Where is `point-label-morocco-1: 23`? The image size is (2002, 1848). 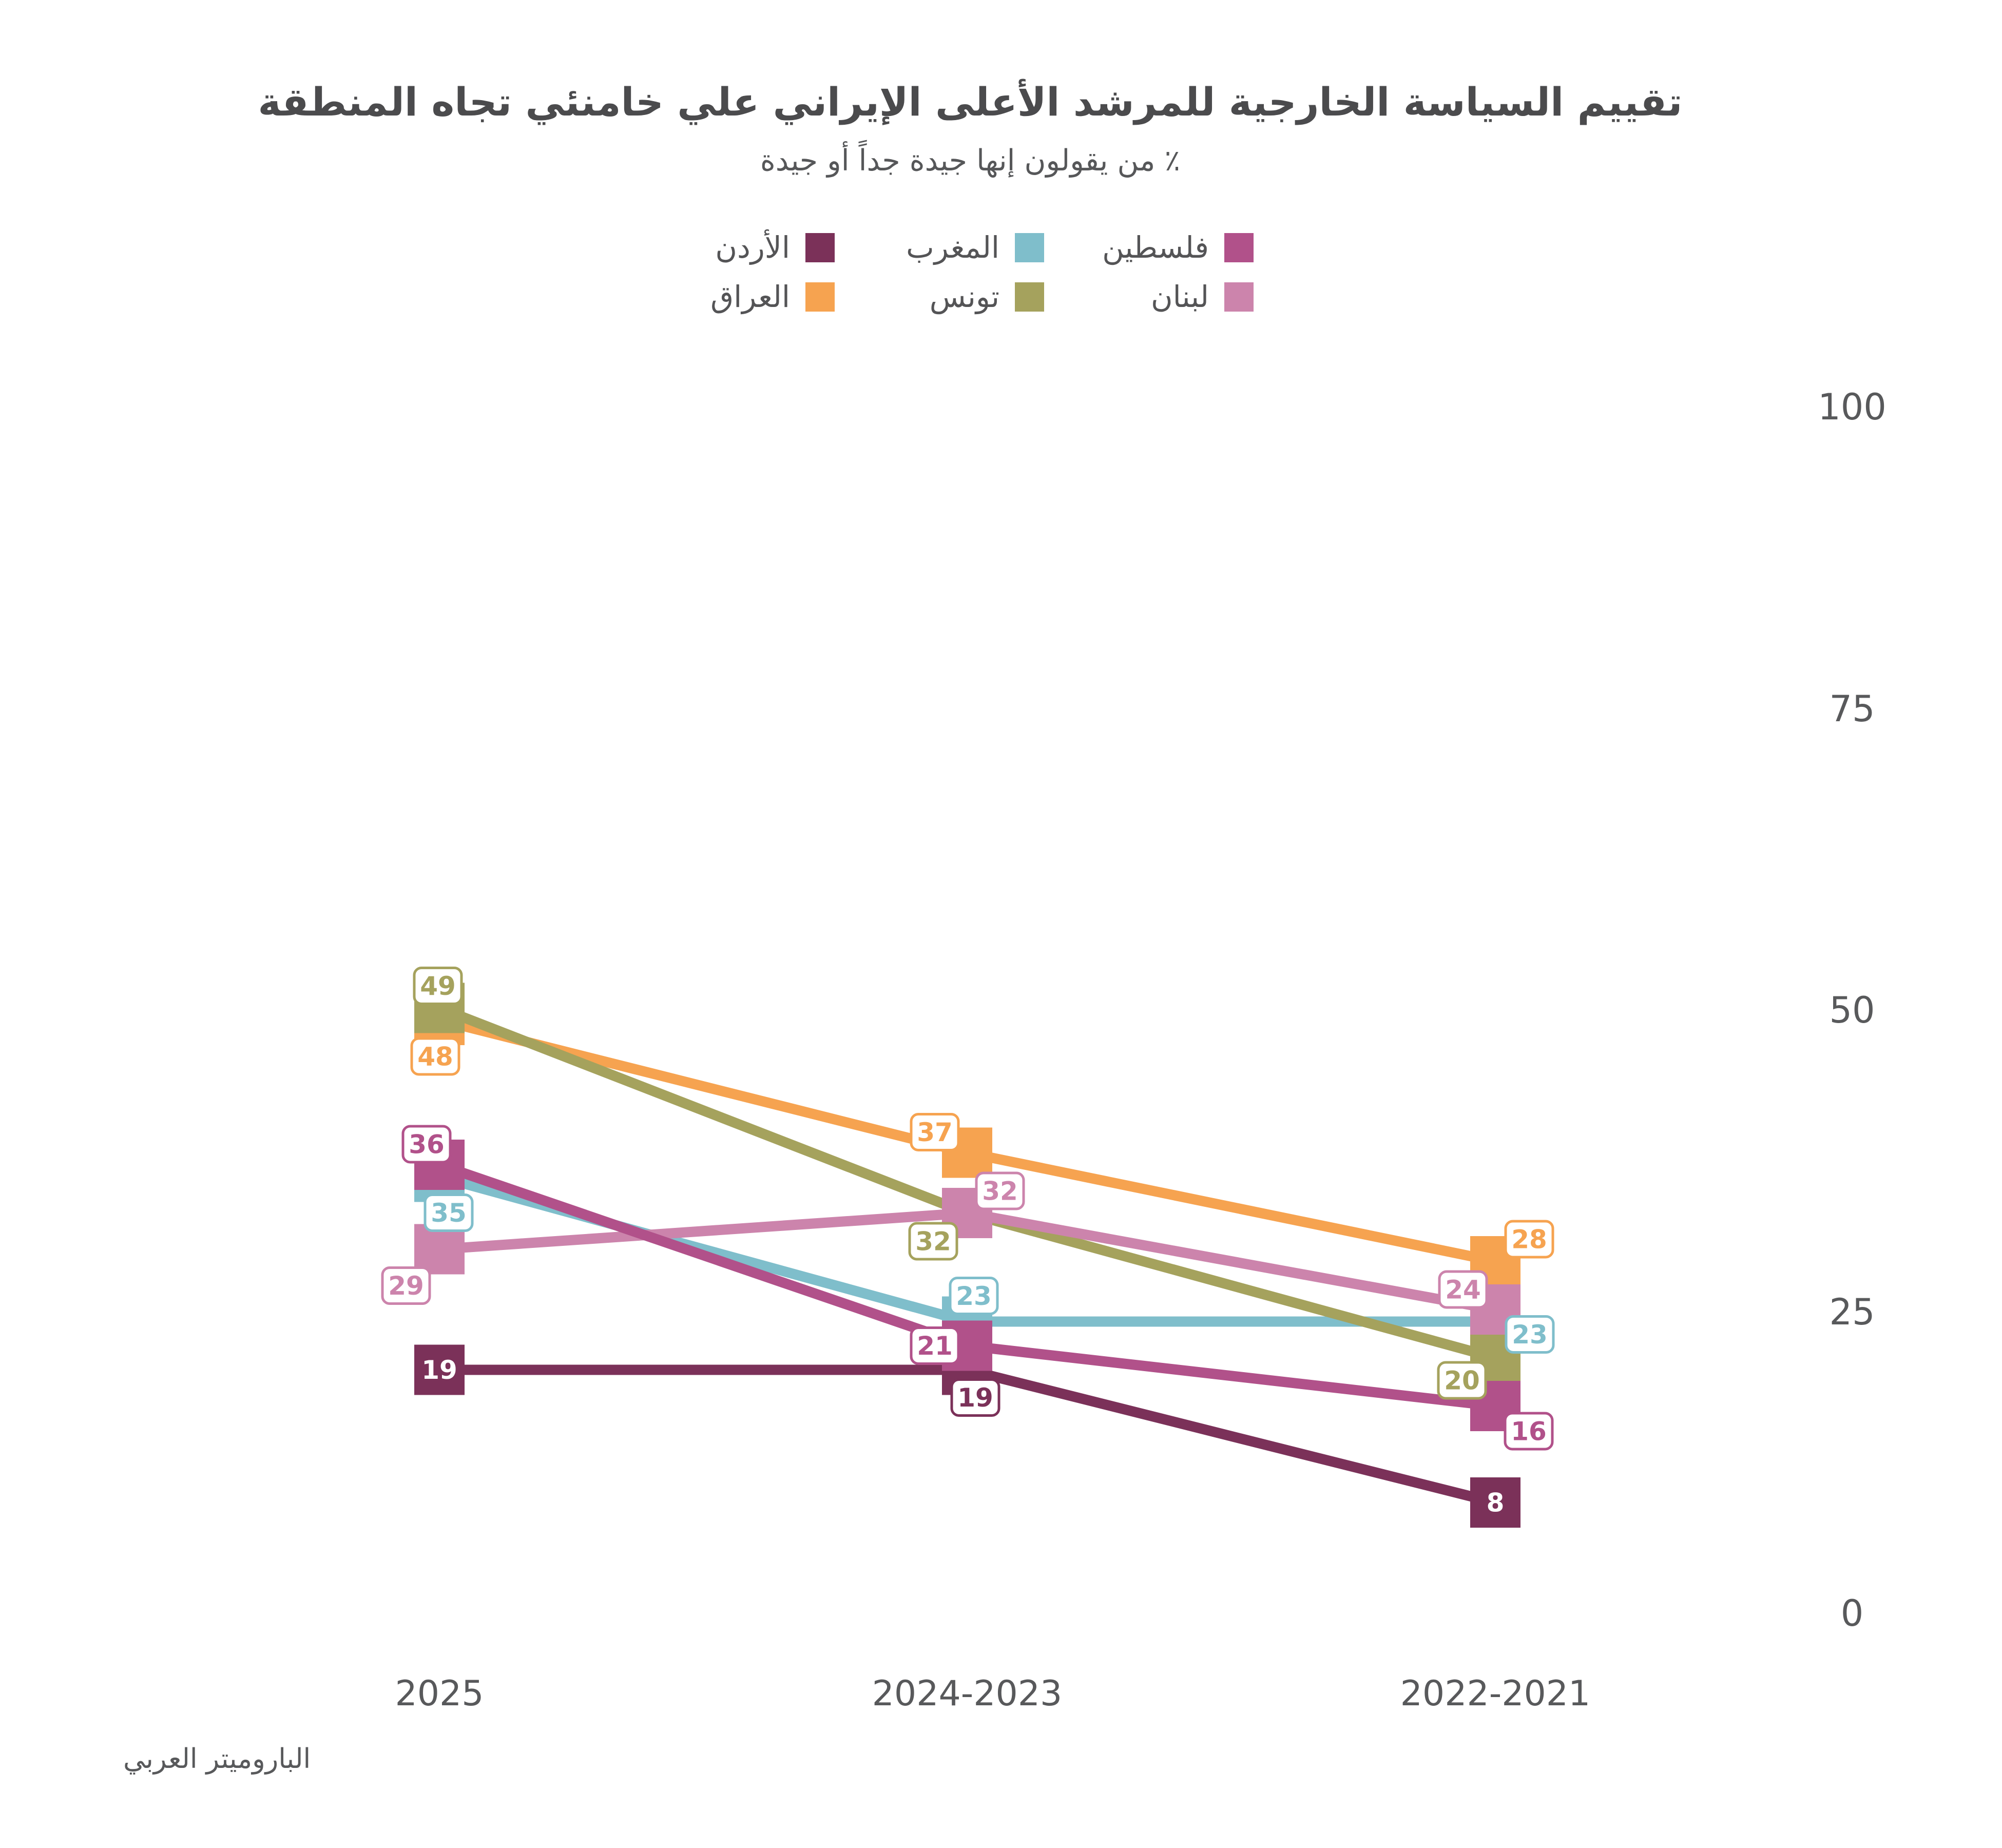
point-label-morocco-1: 23 is located at coordinates (974, 1296).